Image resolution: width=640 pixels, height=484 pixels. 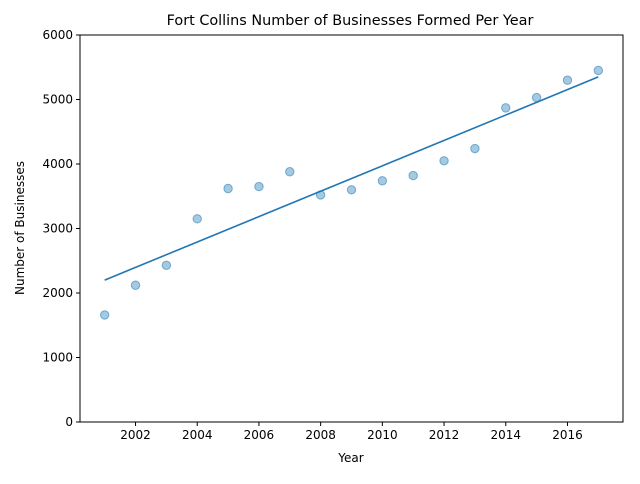 What do you see at coordinates (320, 435) in the screenshot?
I see `x-tick-label: 2008` at bounding box center [320, 435].